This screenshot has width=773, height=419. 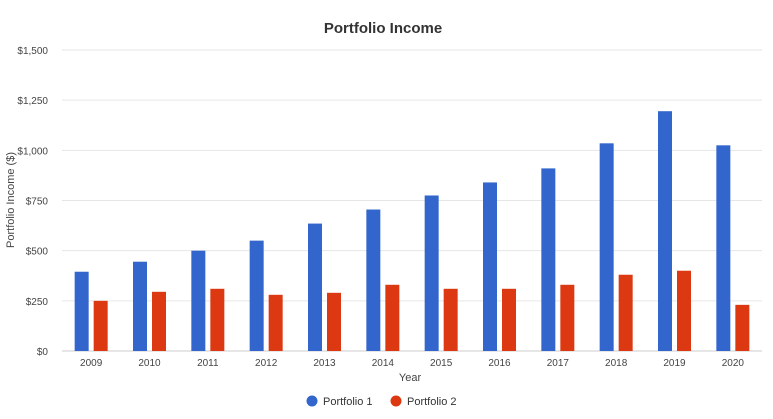 What do you see at coordinates (43, 352) in the screenshot?
I see `y-tick-label: $0` at bounding box center [43, 352].